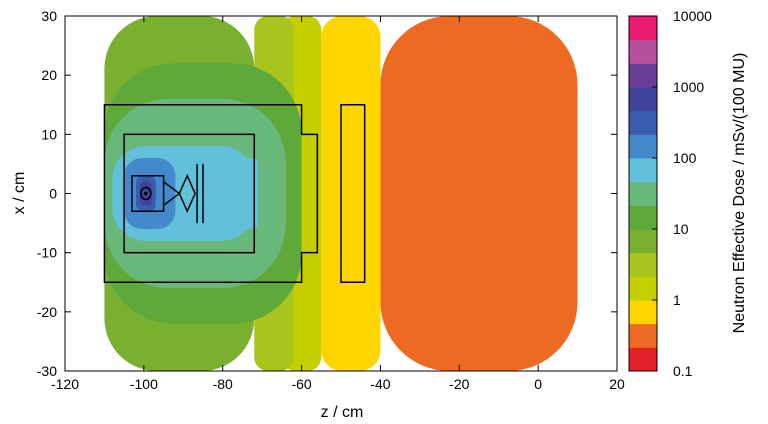 The image size is (768, 424). Describe the element at coordinates (223, 384) in the screenshot. I see `x-tick-label: -80` at that location.